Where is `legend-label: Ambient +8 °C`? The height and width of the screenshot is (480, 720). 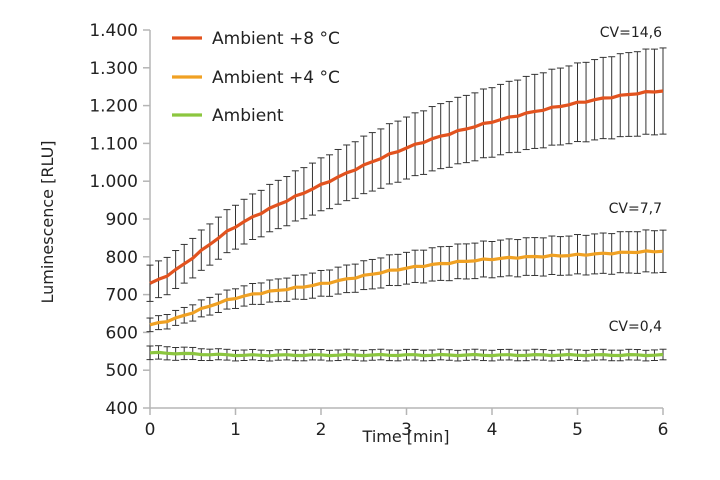
legend-label: Ambient +8 °C is located at coordinates (276, 39).